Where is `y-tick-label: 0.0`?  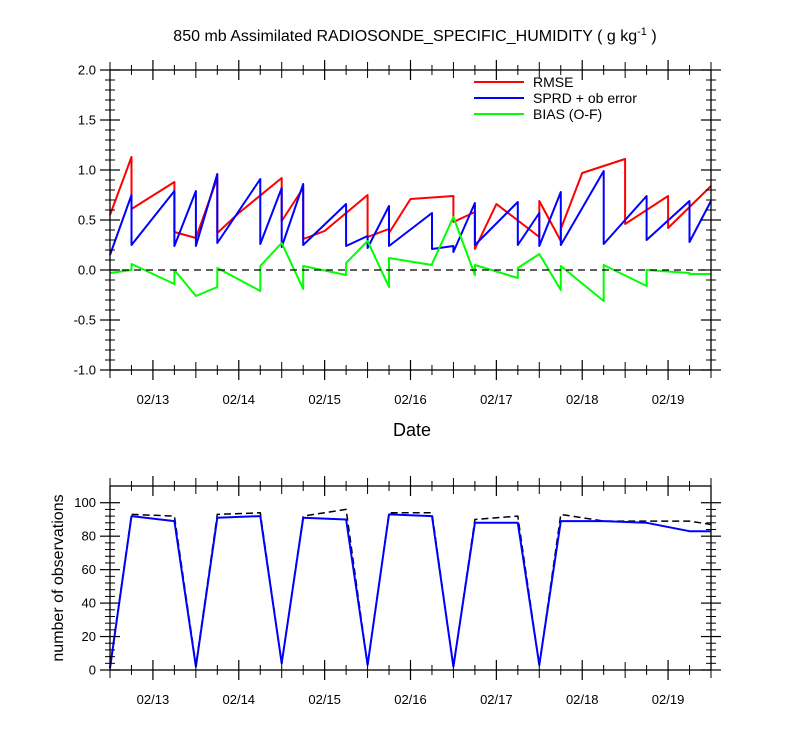 y-tick-label: 0.0 is located at coordinates (87, 270).